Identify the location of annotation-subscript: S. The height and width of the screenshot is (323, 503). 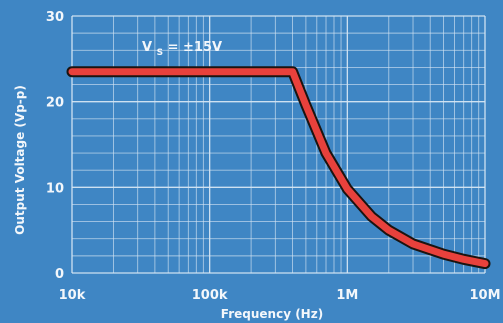
(160, 53).